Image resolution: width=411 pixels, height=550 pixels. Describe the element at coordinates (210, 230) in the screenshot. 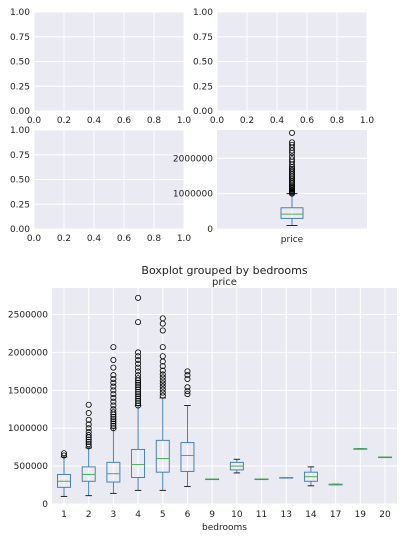

I see `y-tick-label: 0` at that location.